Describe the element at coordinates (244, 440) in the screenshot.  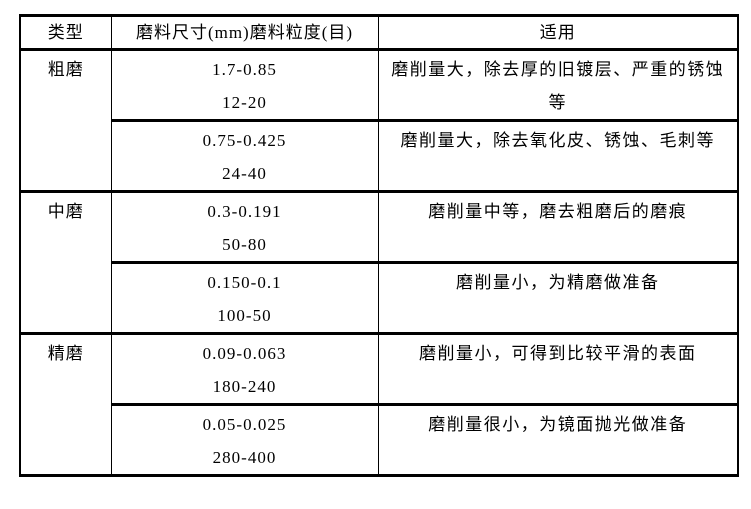
I see `cell-size-mesh: 0.05-0.025 280-400` at that location.